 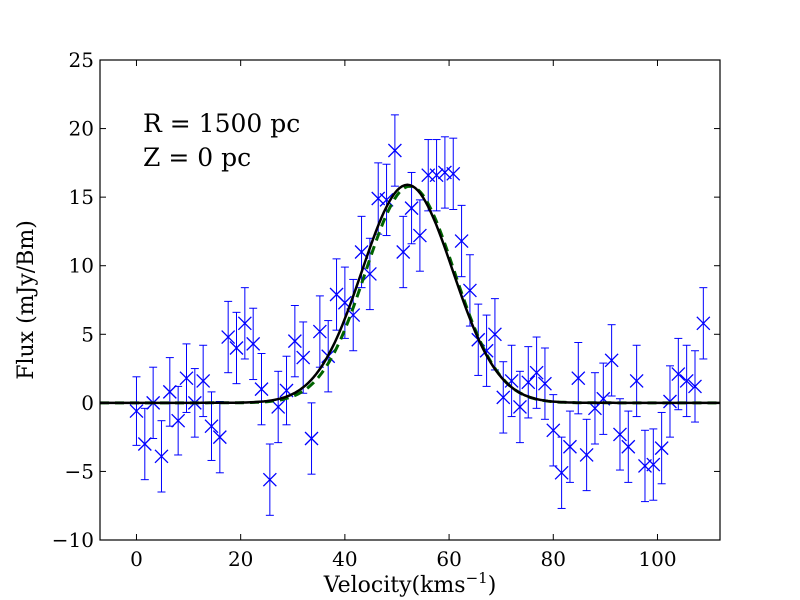 I want to click on y-tick-label: −10, so click(x=73, y=540).